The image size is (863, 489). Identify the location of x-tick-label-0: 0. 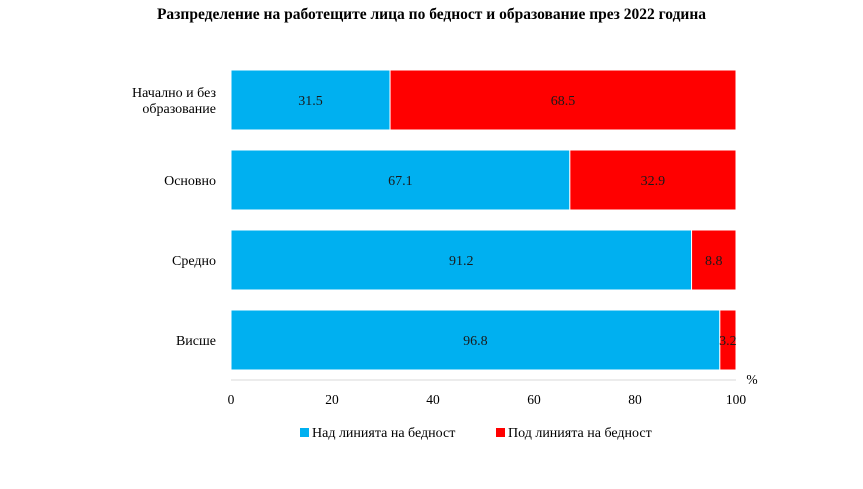
(231, 399).